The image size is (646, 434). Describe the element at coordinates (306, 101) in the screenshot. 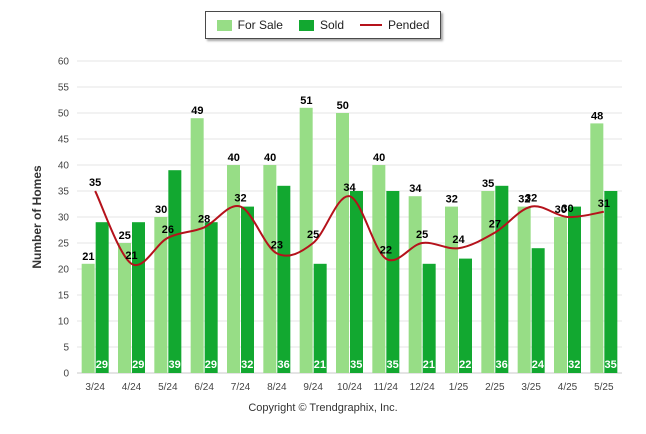

I see `data-label-for-sale: 51` at that location.